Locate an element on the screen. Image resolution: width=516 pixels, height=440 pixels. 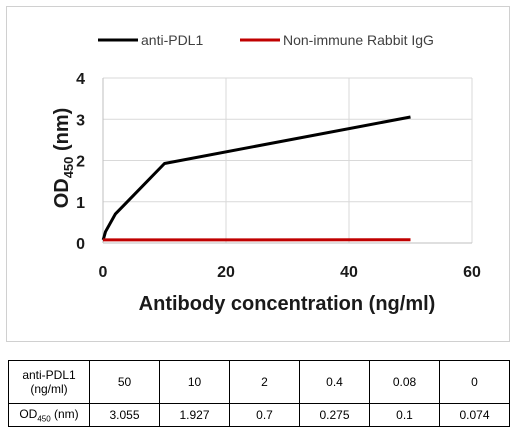
legend-label: Non-immune Rabbit IgG is located at coordinates (358, 40).